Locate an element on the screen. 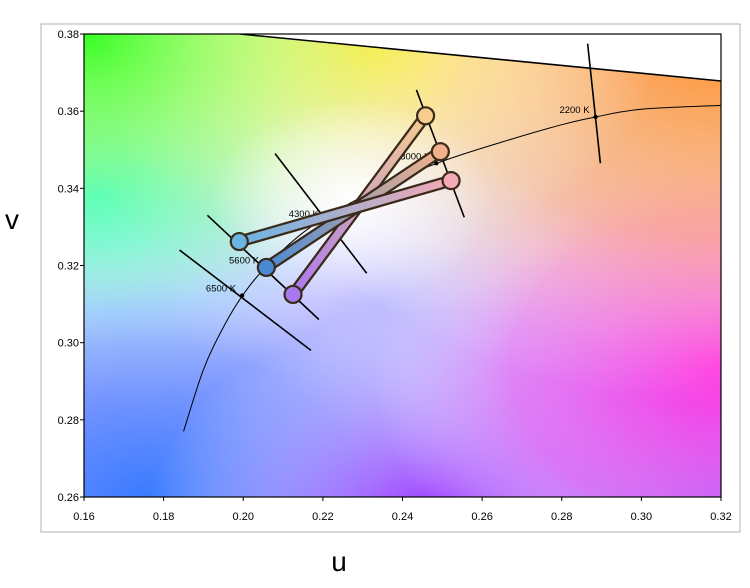 This screenshot has height=588, width=750. cct-label-2200k: 2200 K is located at coordinates (574, 110).